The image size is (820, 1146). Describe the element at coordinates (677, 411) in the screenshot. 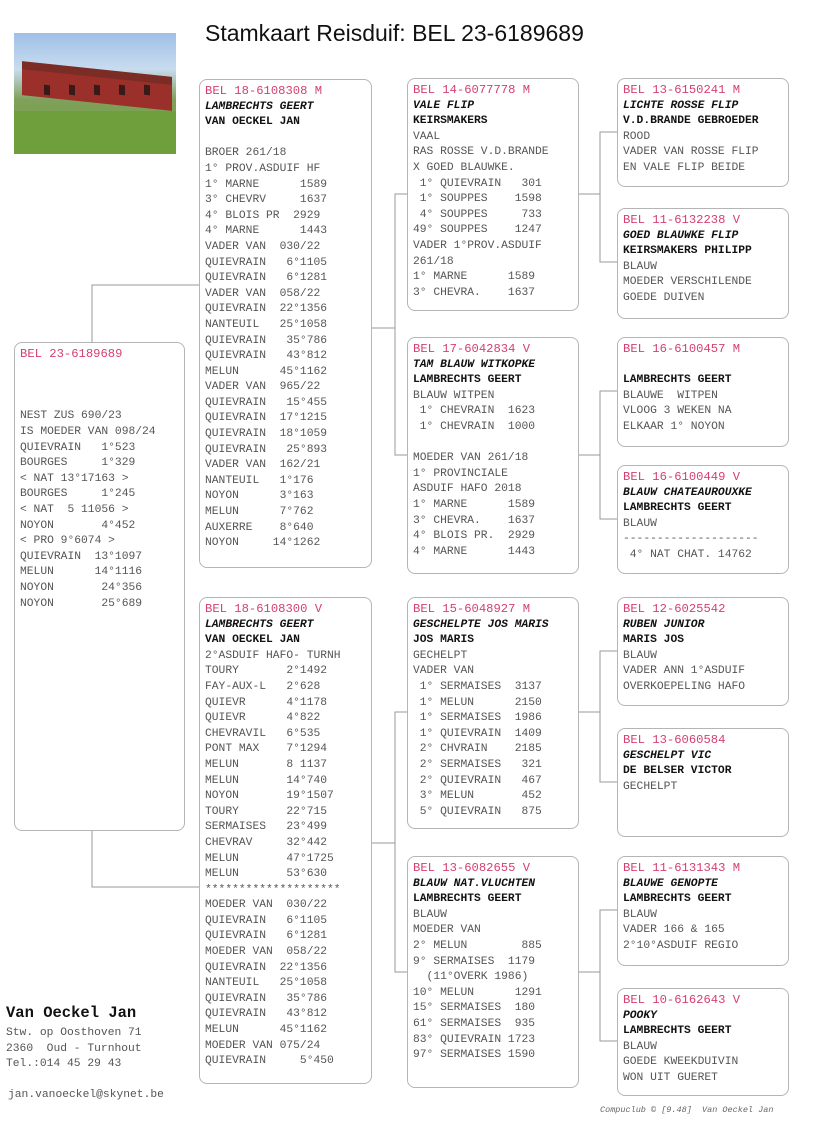

I see `result-line: VLOOG 3 WEKEN NA` at that location.